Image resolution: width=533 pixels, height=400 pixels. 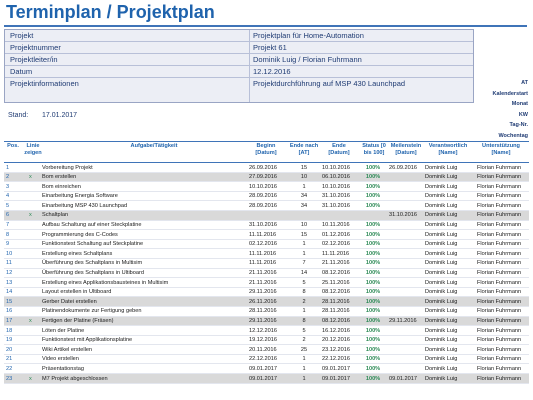 I want to click on row-beginn: 22.12.2016, so click(x=263, y=359).